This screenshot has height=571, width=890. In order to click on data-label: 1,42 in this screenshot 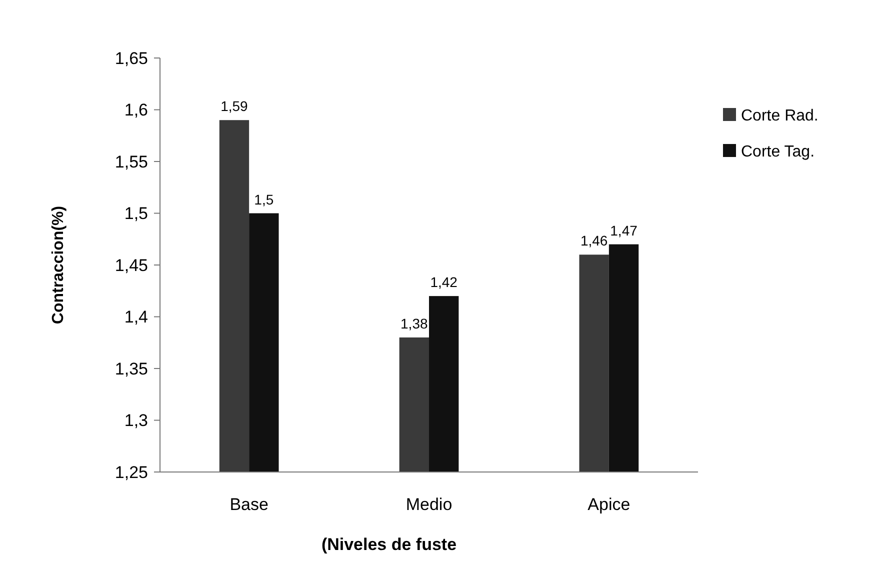, I will do `click(444, 282)`.